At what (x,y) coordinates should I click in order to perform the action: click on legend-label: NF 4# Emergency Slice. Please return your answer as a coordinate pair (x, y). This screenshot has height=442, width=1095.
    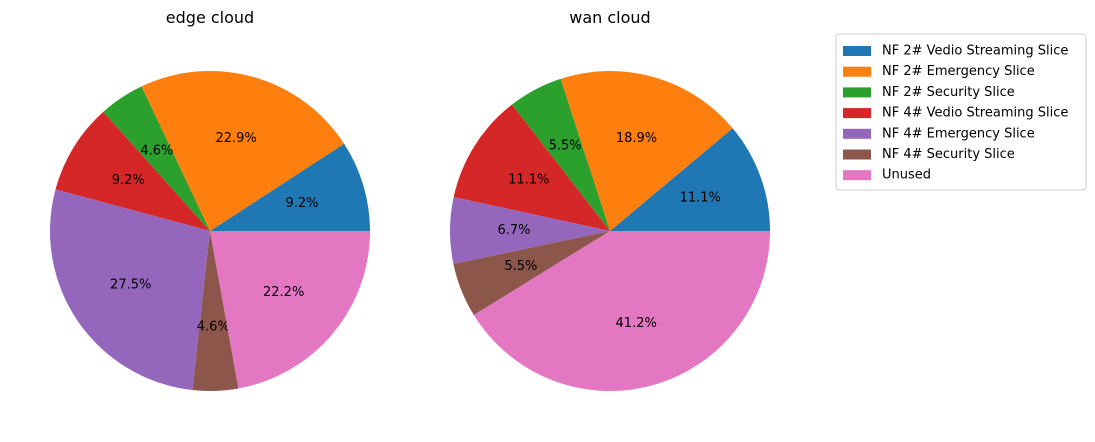
    Looking at the image, I should click on (958, 133).